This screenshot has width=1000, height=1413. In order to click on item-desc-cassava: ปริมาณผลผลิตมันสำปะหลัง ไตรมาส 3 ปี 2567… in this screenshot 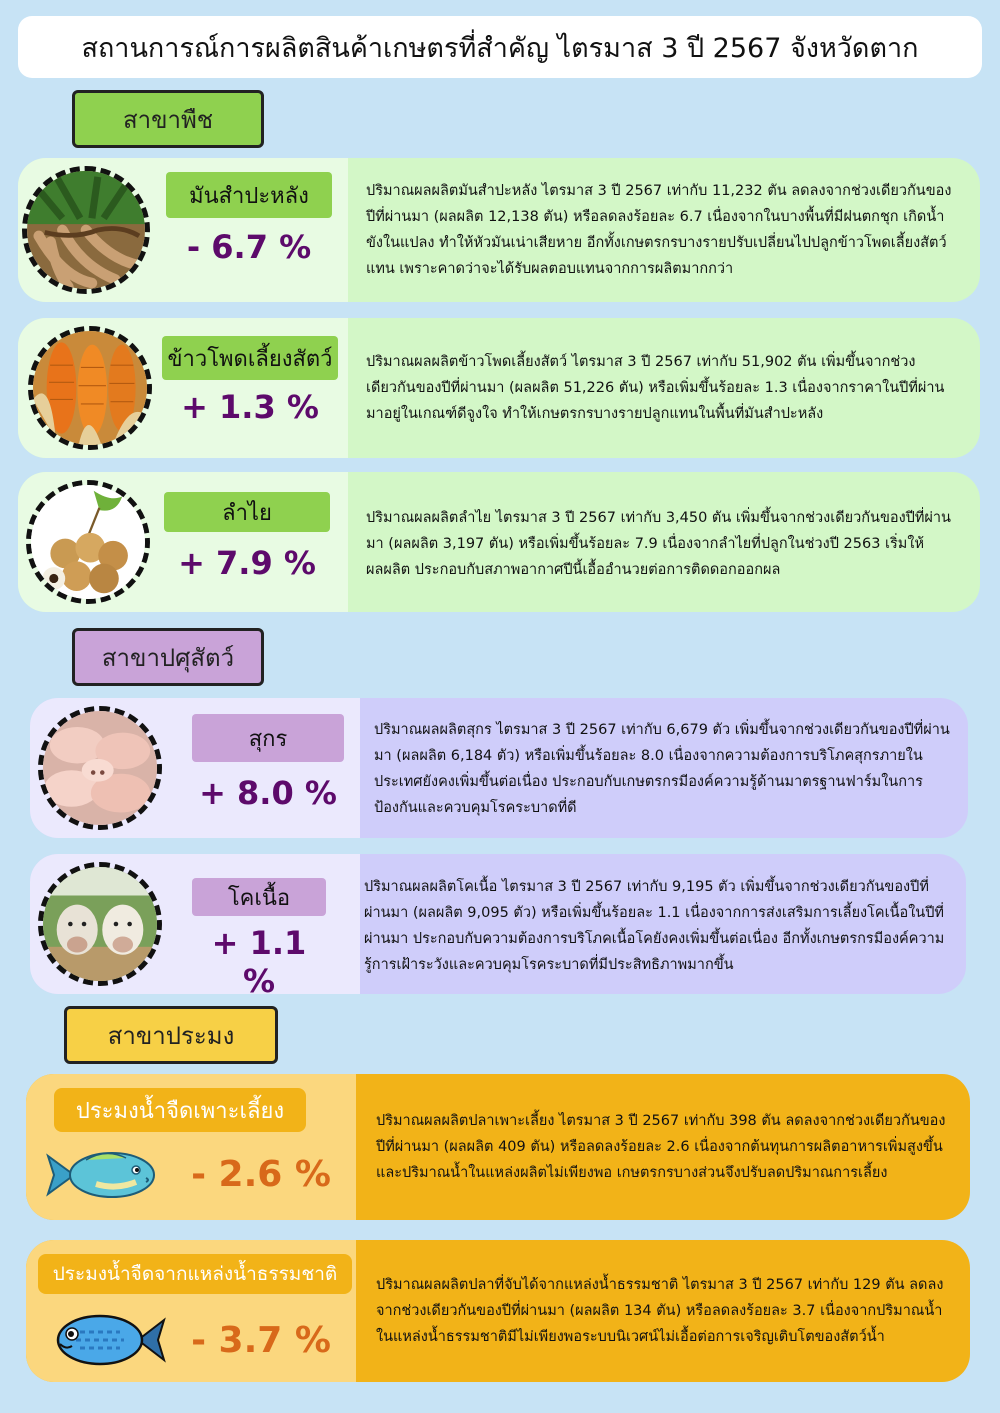, I will do `click(659, 230)`.